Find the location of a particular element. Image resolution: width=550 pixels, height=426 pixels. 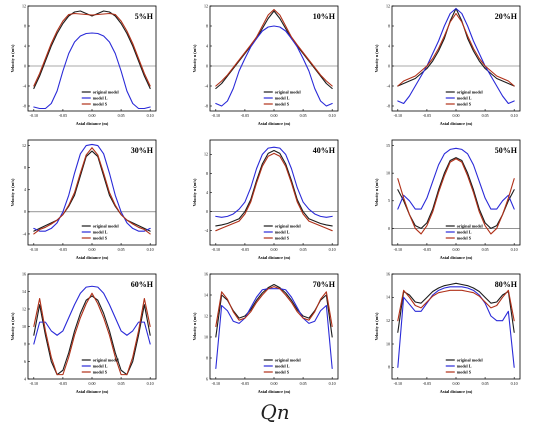

panel-title: 80%H is located at coordinates (506, 284).